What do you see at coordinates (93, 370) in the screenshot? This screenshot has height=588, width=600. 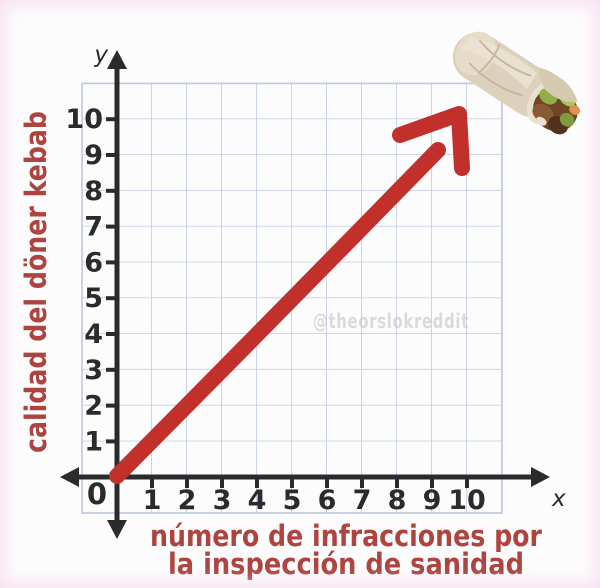 I see `y-tick-label-3: 3` at bounding box center [93, 370].